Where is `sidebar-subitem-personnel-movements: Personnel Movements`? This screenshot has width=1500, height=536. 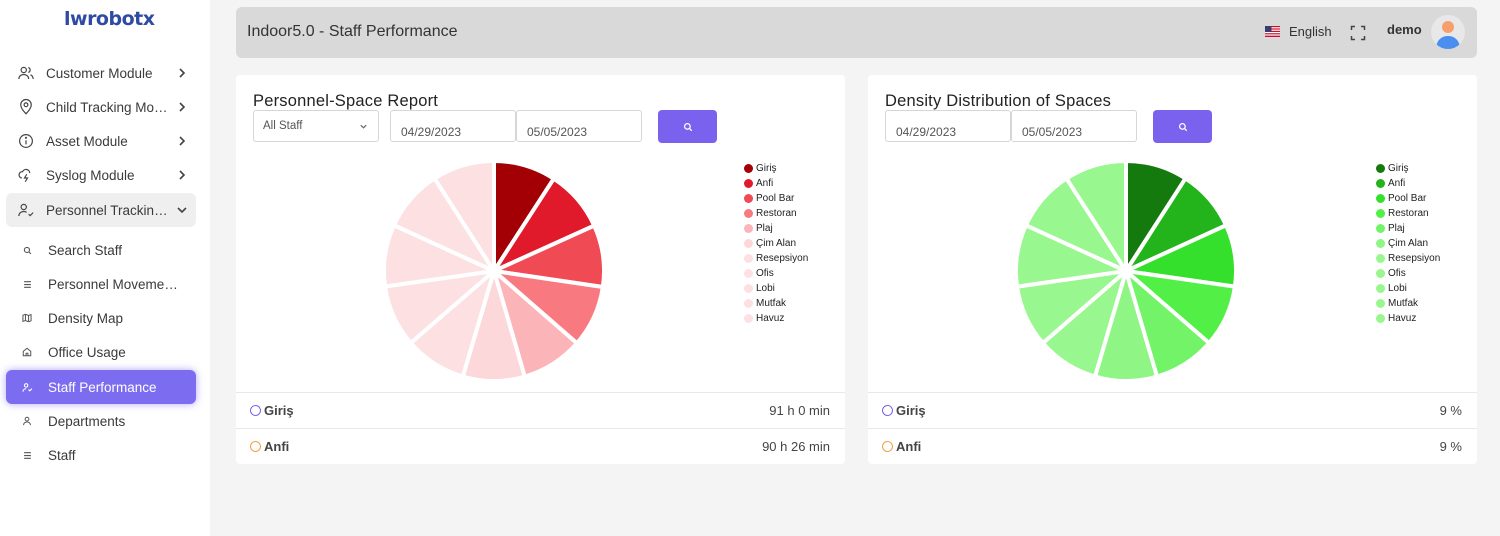 sidebar-subitem-personnel-movements: Personnel Movements is located at coordinates (101, 284).